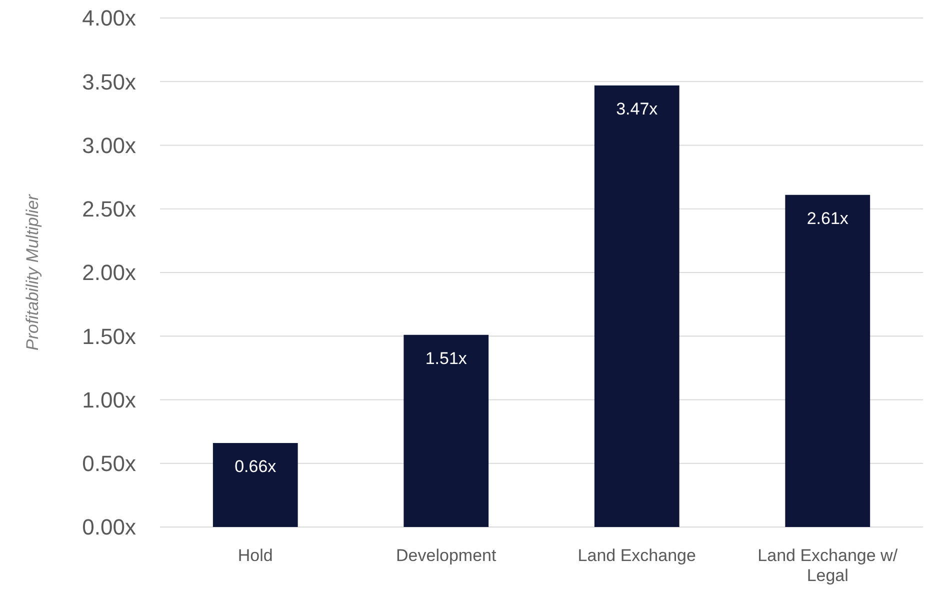 The height and width of the screenshot is (589, 930). I want to click on data-label: 3.47x, so click(637, 108).